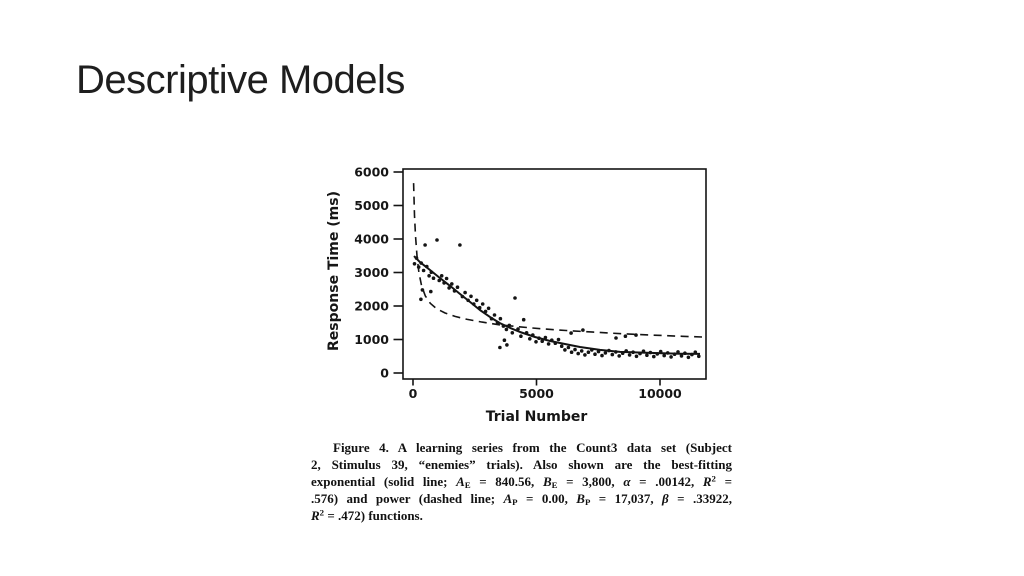 This screenshot has height=576, width=1024. Describe the element at coordinates (413, 393) in the screenshot. I see `x-tick-label: 0` at that location.